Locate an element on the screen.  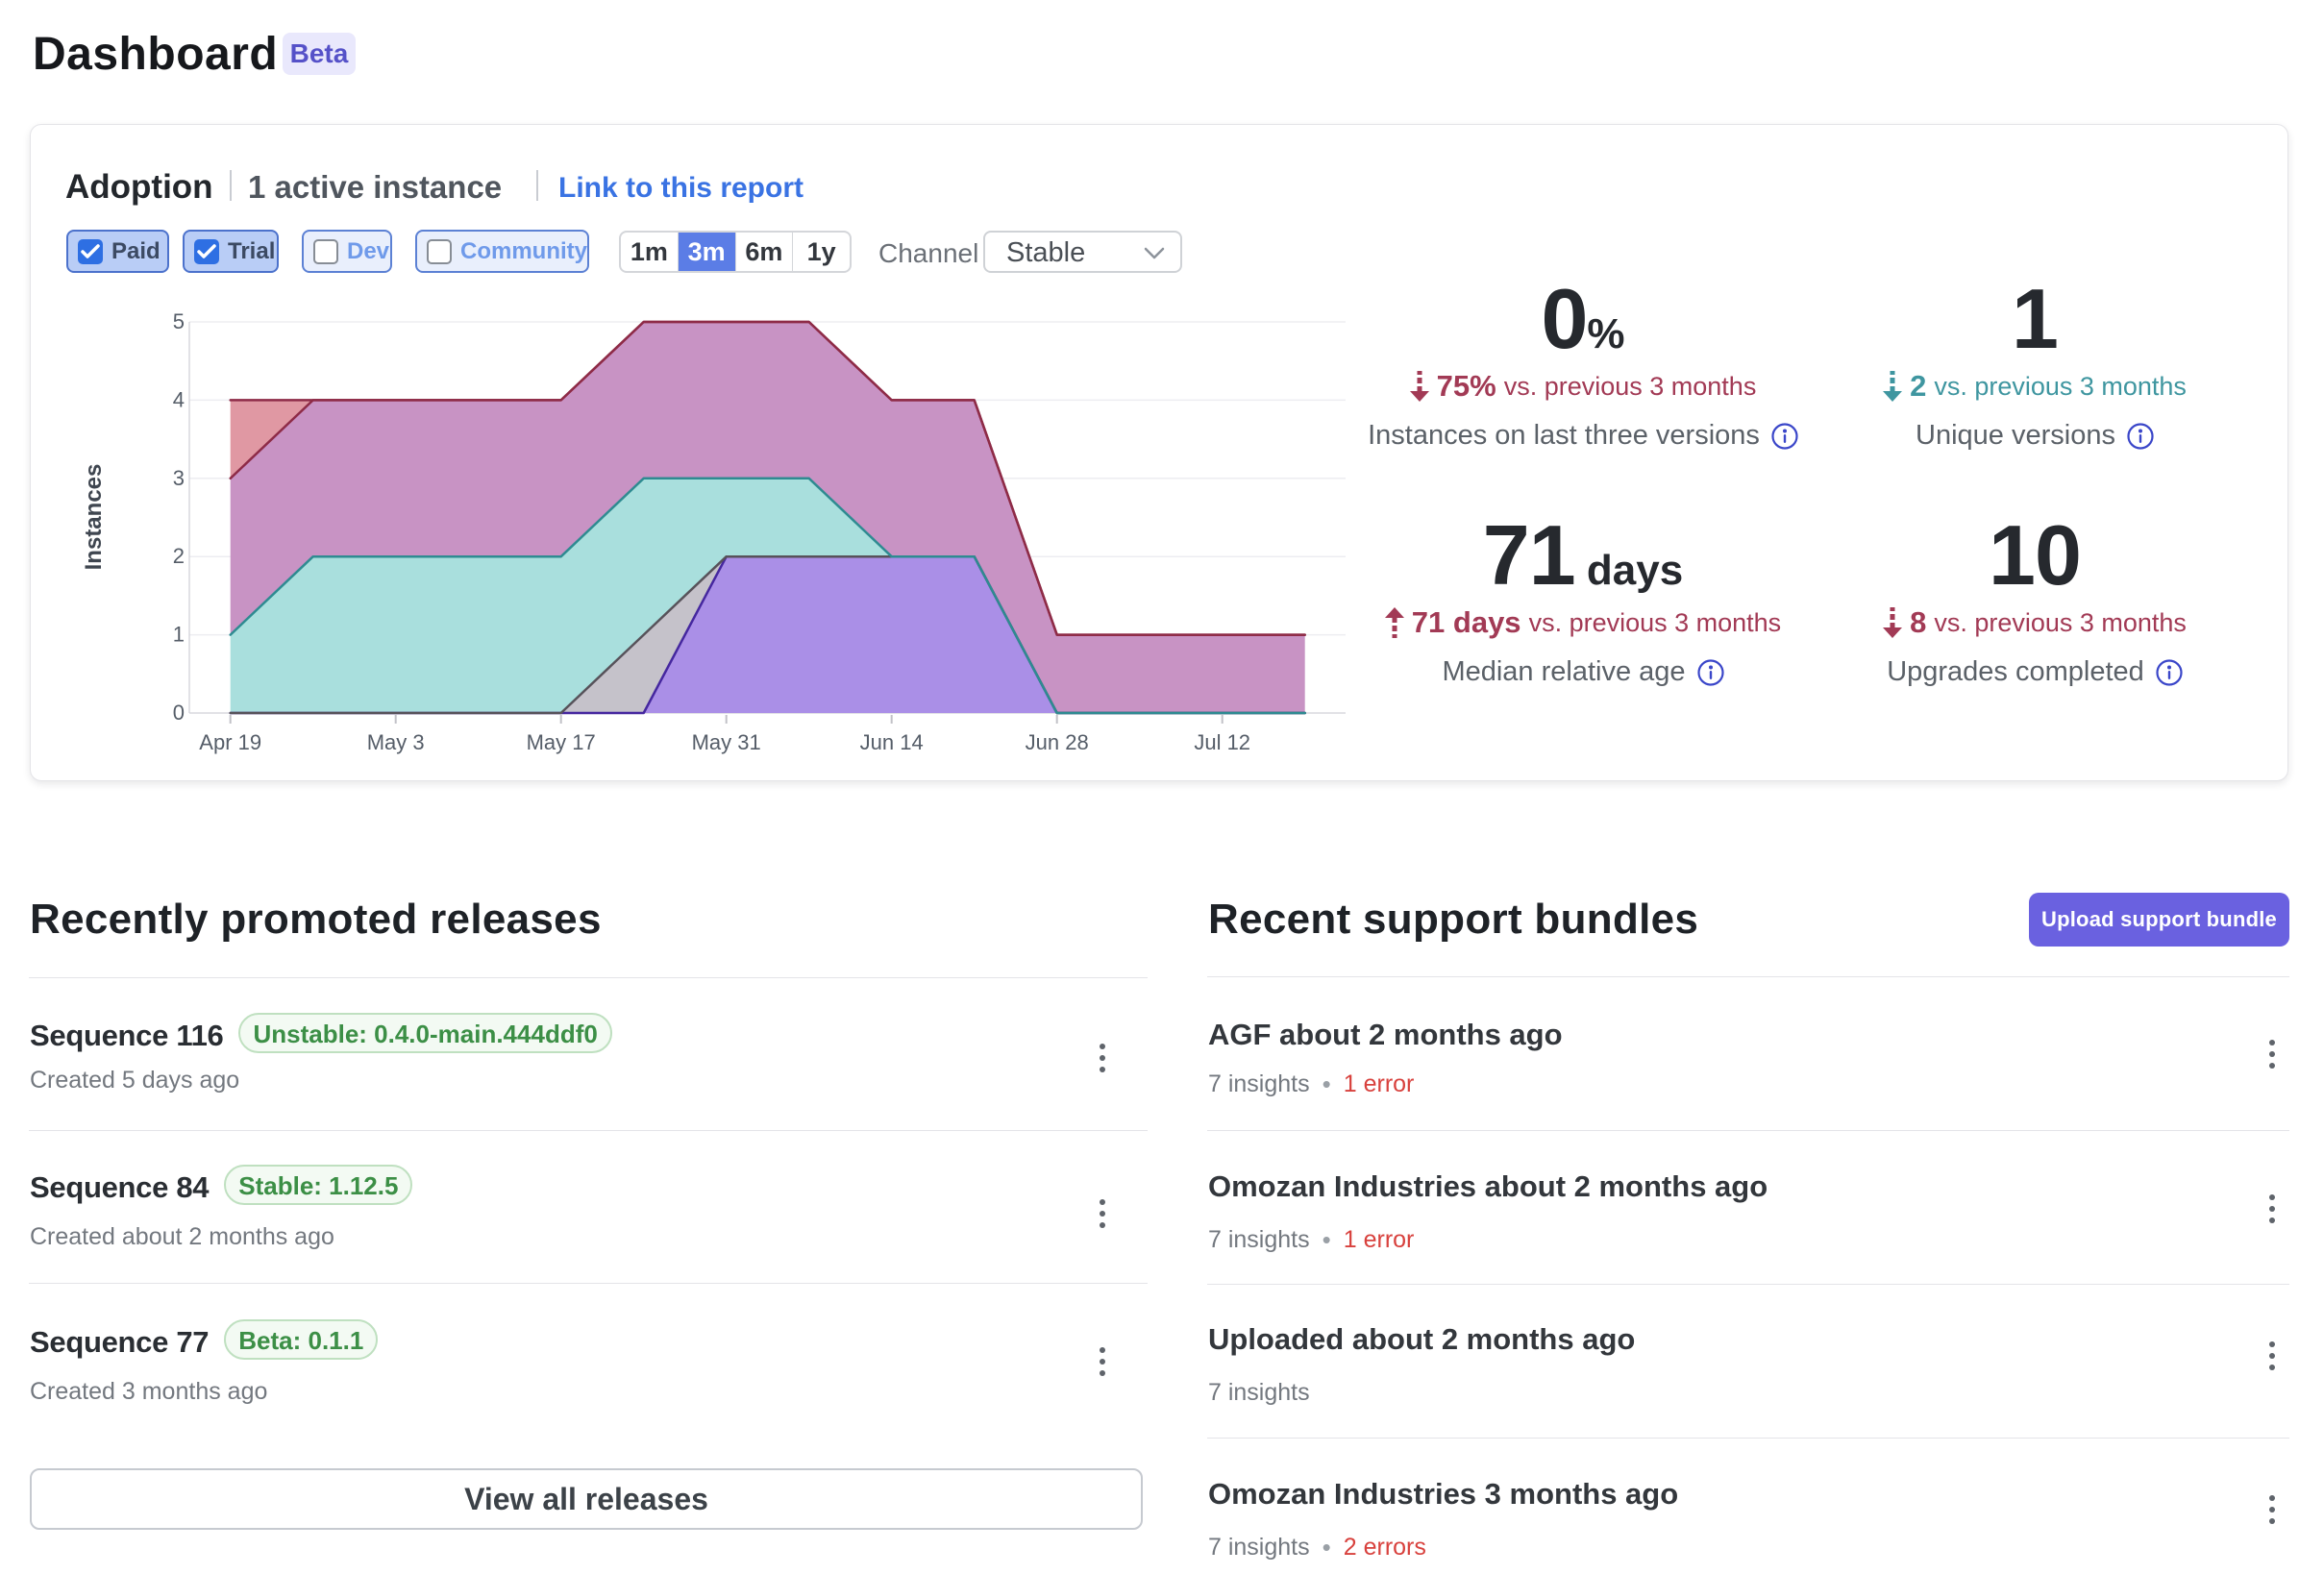
svg-text: May 31 is located at coordinates (726, 742).